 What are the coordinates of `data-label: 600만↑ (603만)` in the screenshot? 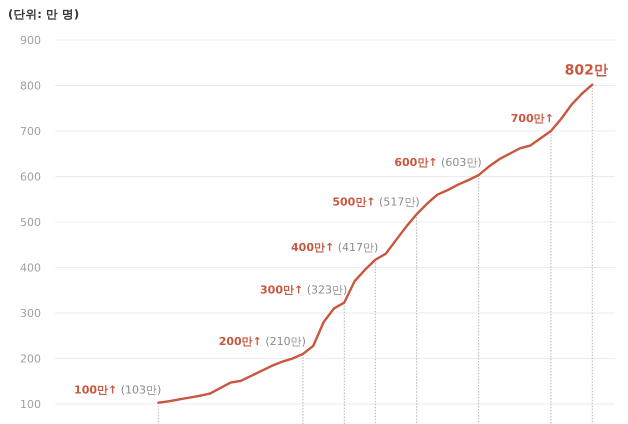 It's located at (438, 163).